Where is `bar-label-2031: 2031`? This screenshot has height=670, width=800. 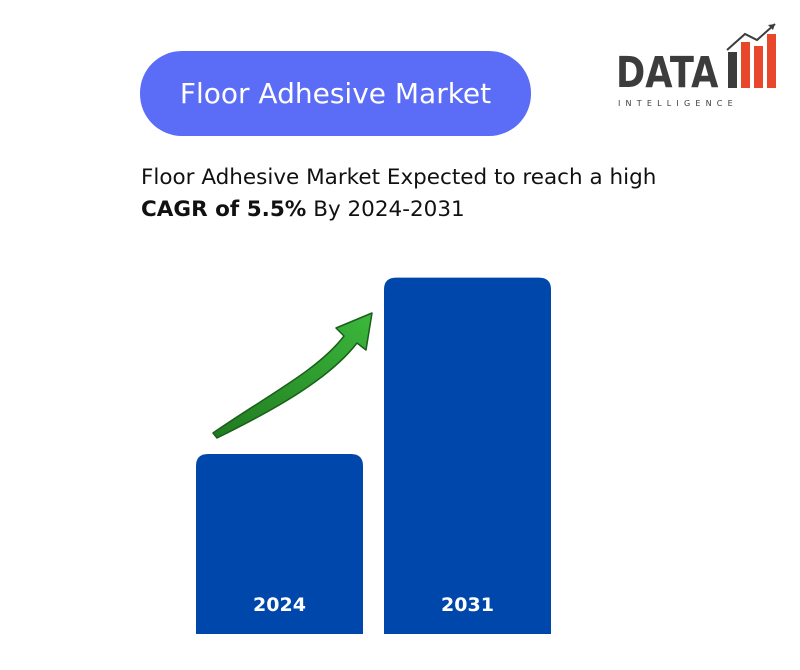
bar-label-2031: 2031 is located at coordinates (467, 605).